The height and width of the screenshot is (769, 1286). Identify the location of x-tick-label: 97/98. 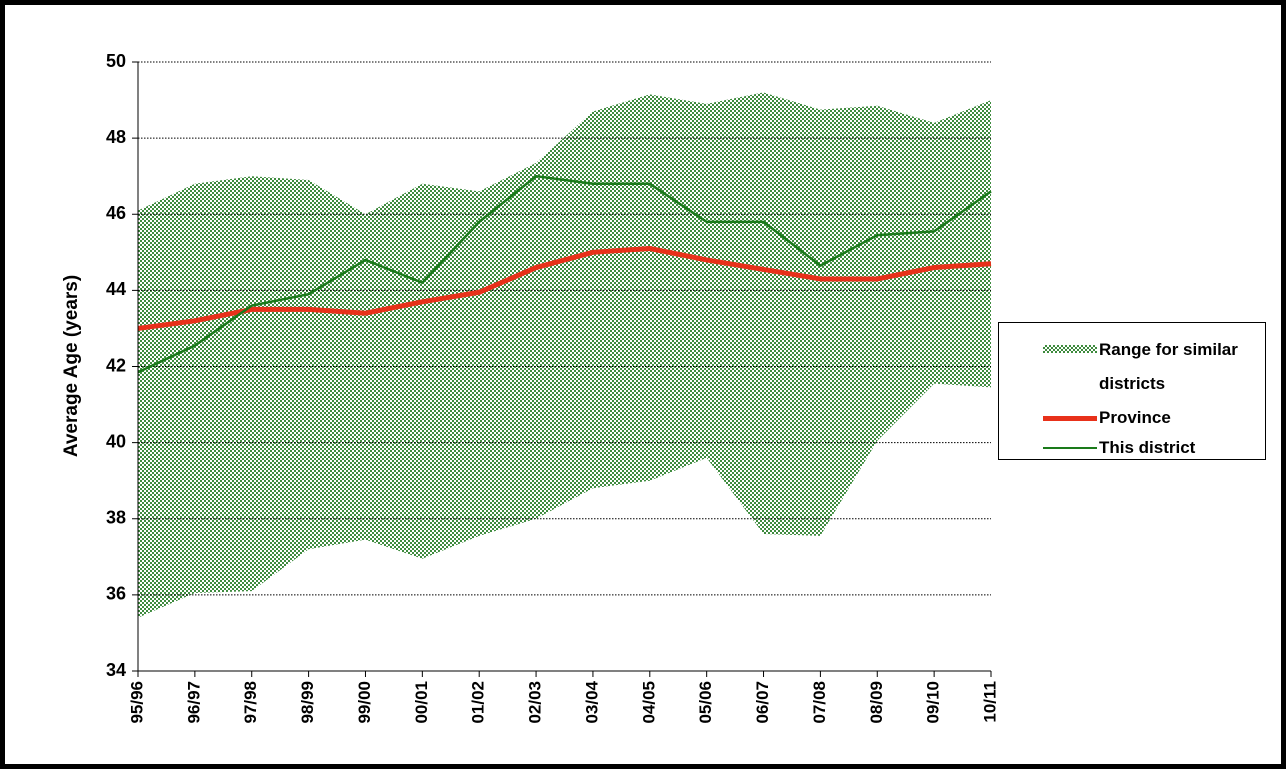
(250, 702).